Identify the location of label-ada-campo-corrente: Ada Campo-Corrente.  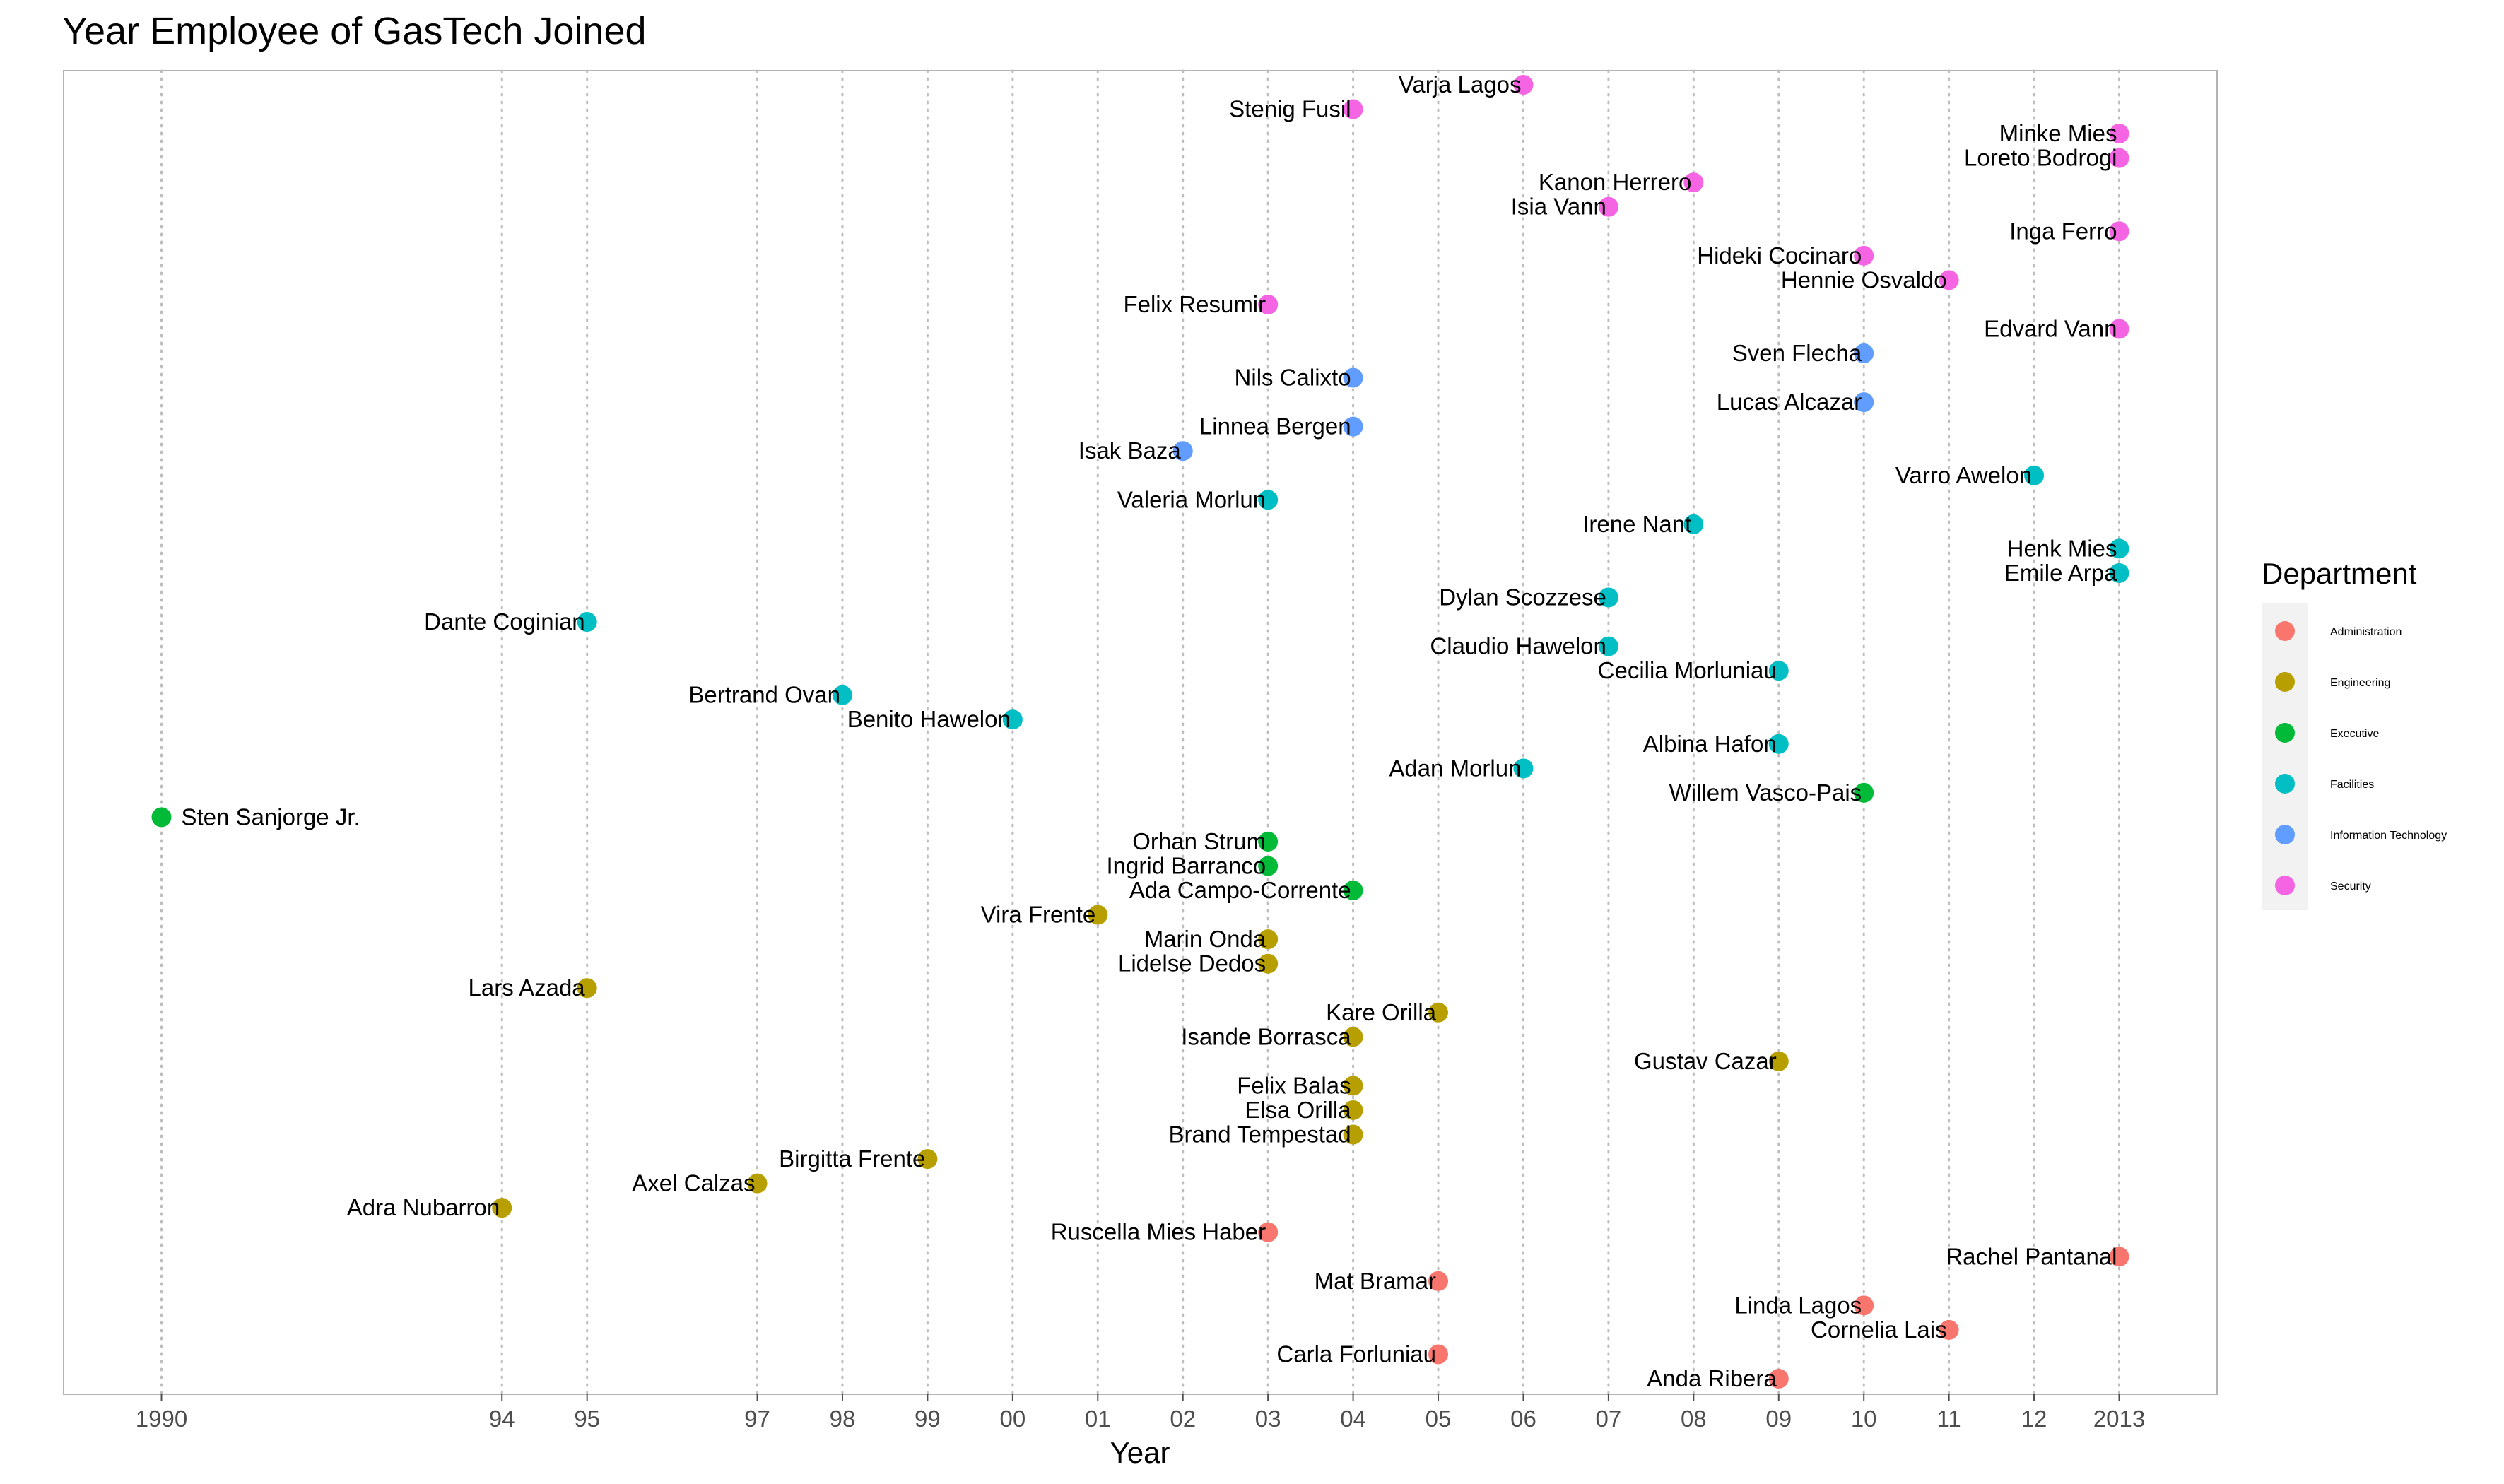
(1240, 890).